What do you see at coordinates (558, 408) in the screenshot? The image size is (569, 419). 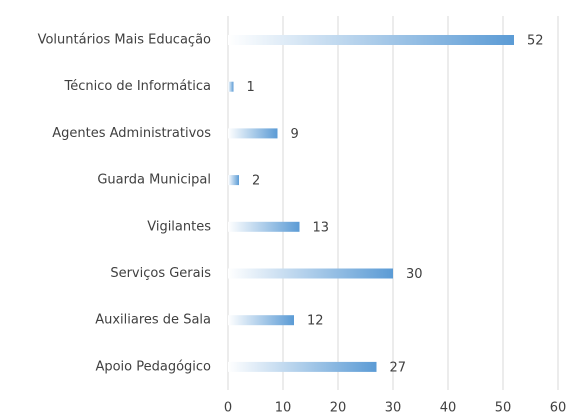 I see `x-tick-label: 60` at bounding box center [558, 408].